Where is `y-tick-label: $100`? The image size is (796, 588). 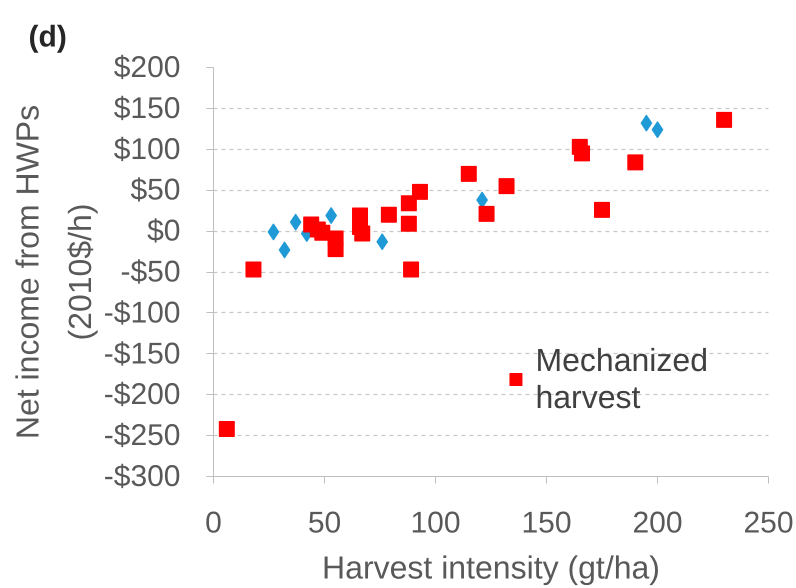
y-tick-label: $100 is located at coordinates (147, 149).